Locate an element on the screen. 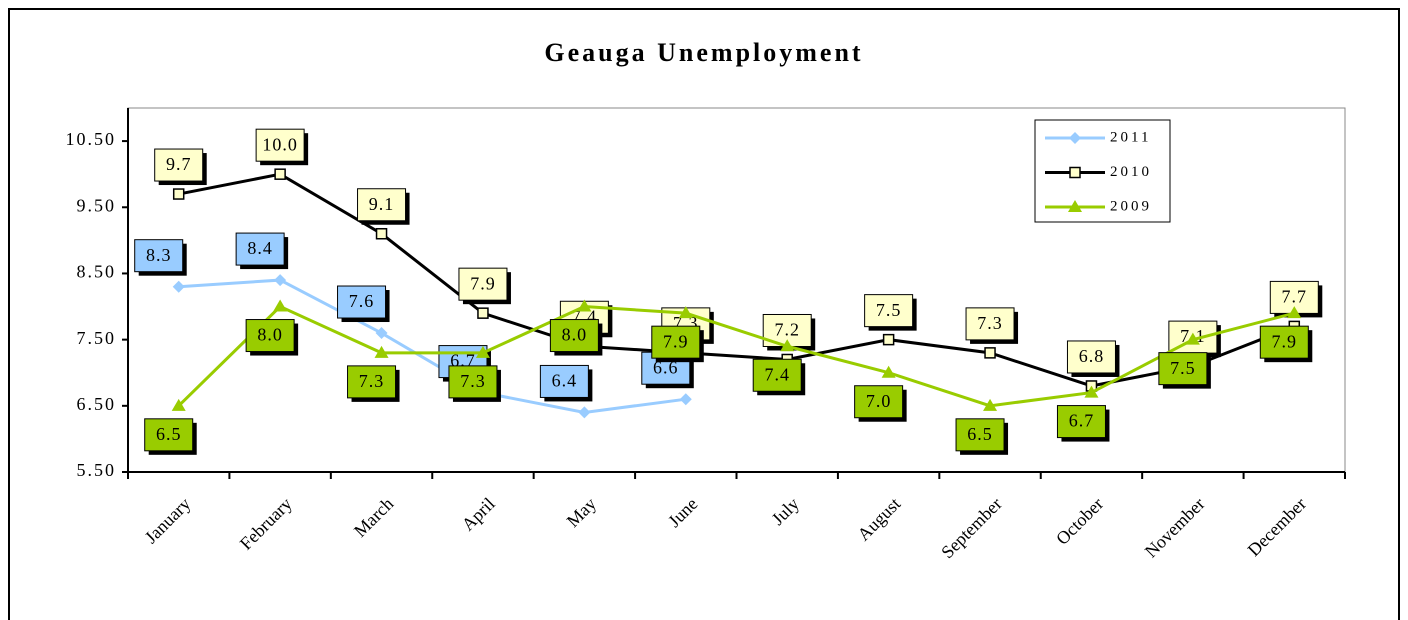 The image size is (1408, 620). data-label: 6.8 is located at coordinates (1092, 356).